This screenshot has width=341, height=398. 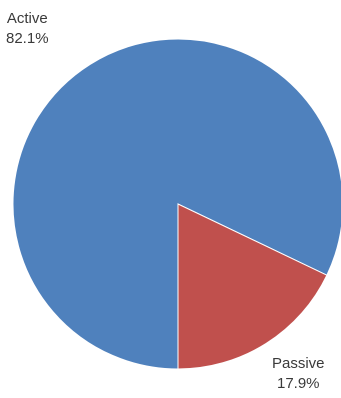 I want to click on label-active-value: 82.1%, so click(x=27, y=38).